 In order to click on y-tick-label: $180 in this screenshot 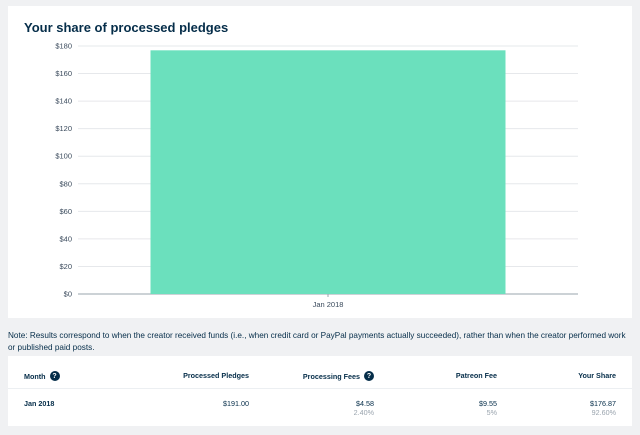, I will do `click(63, 46)`.